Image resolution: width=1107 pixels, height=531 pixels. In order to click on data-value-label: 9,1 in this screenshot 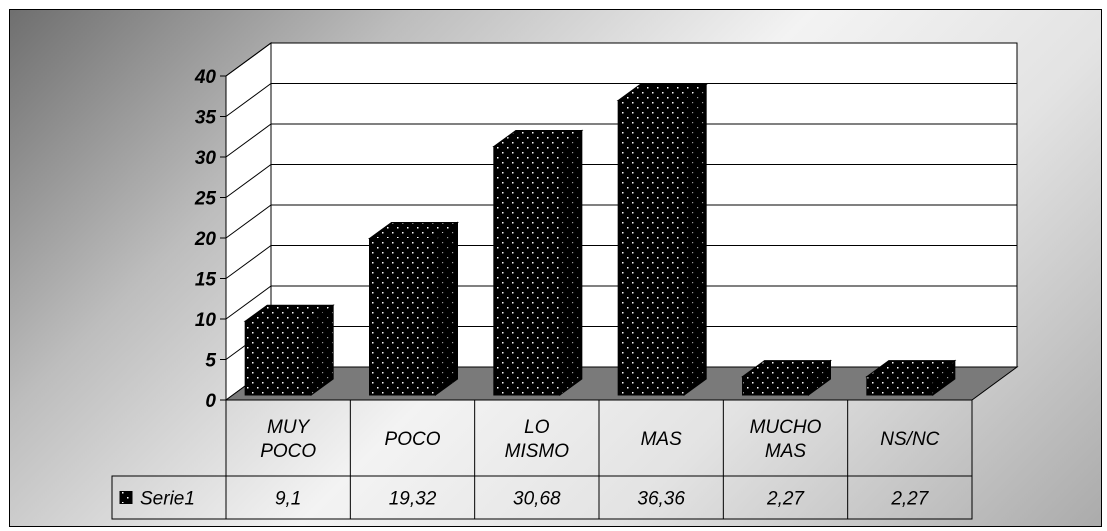, I will do `click(288, 499)`.